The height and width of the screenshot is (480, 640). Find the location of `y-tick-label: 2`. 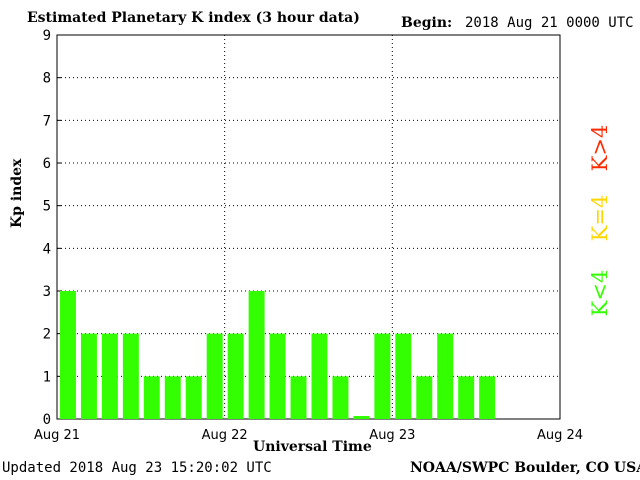

y-tick-label: 2 is located at coordinates (47, 335).